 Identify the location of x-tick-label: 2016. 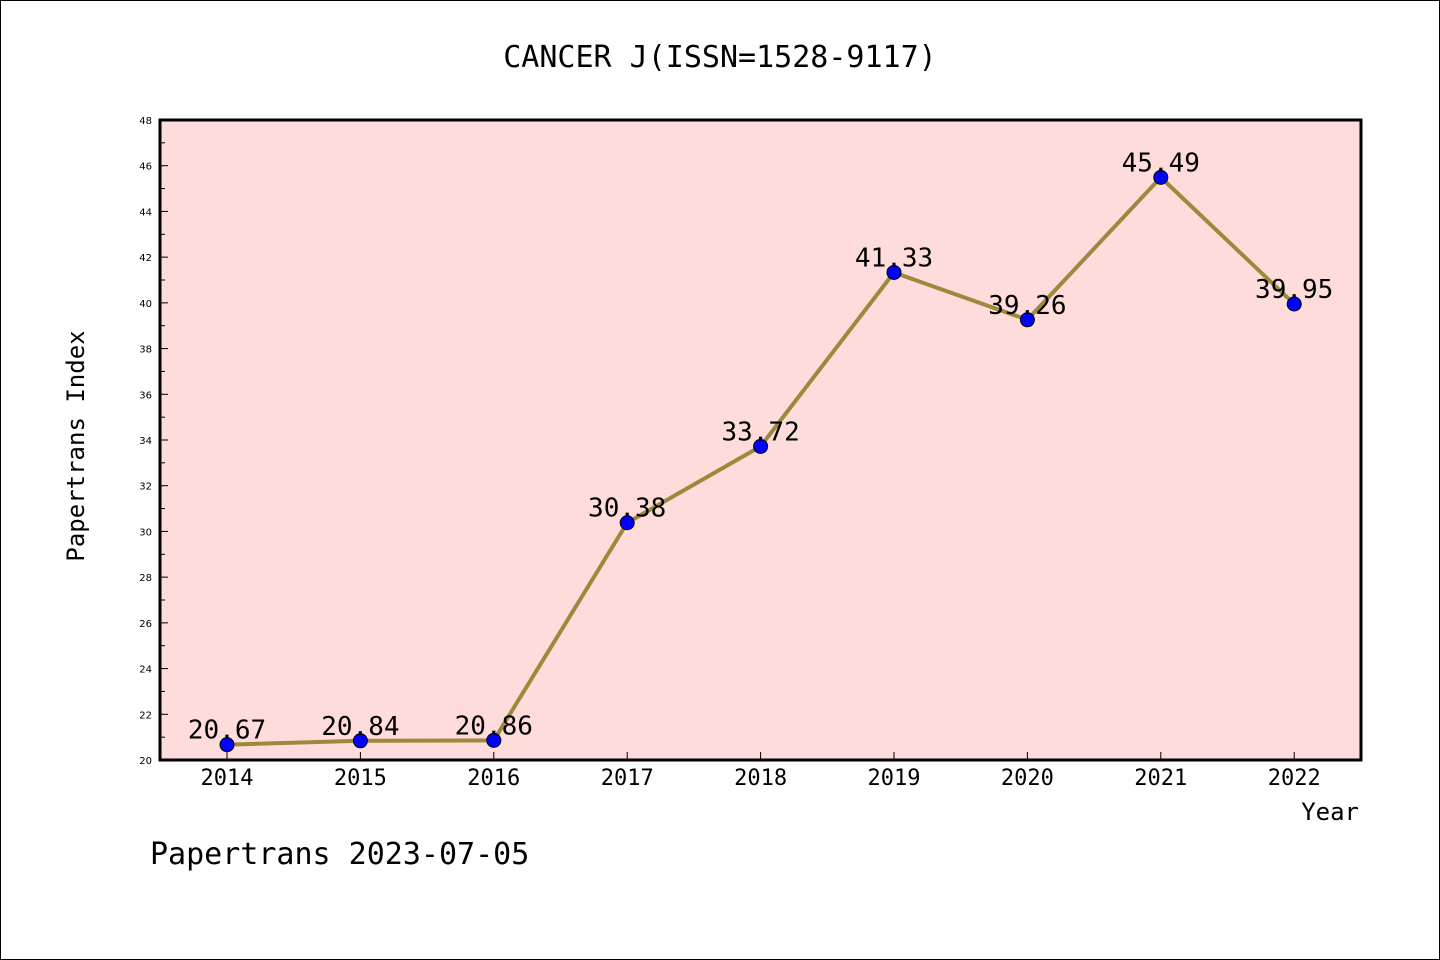
(493, 778).